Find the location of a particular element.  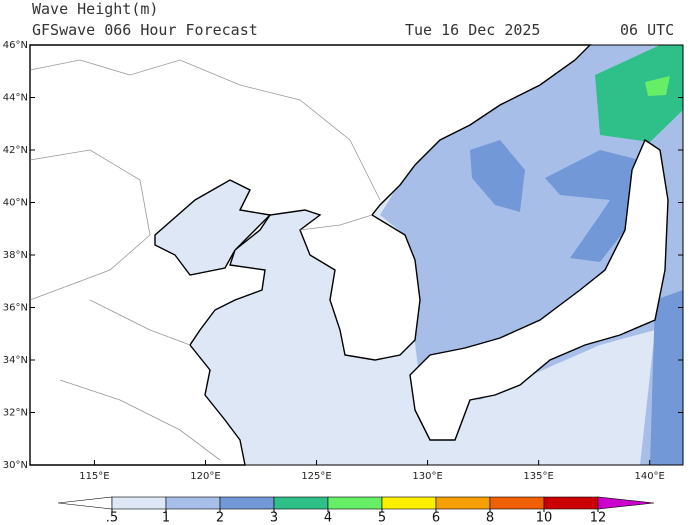

x-tick-label: 115°E is located at coordinates (94, 476).